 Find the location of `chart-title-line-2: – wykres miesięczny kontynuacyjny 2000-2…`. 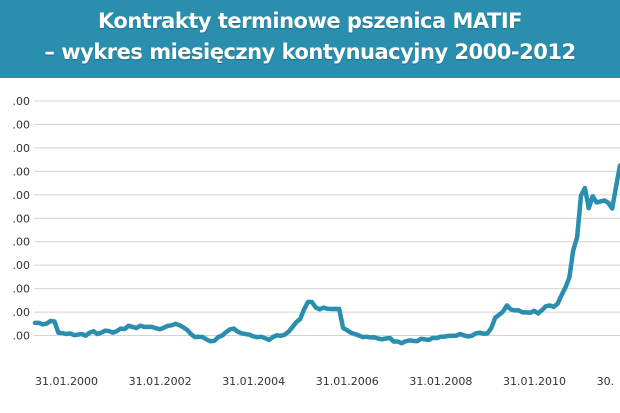

chart-title-line-2: – wykres miesięczny kontynuacyjny 2000-2… is located at coordinates (310, 52).